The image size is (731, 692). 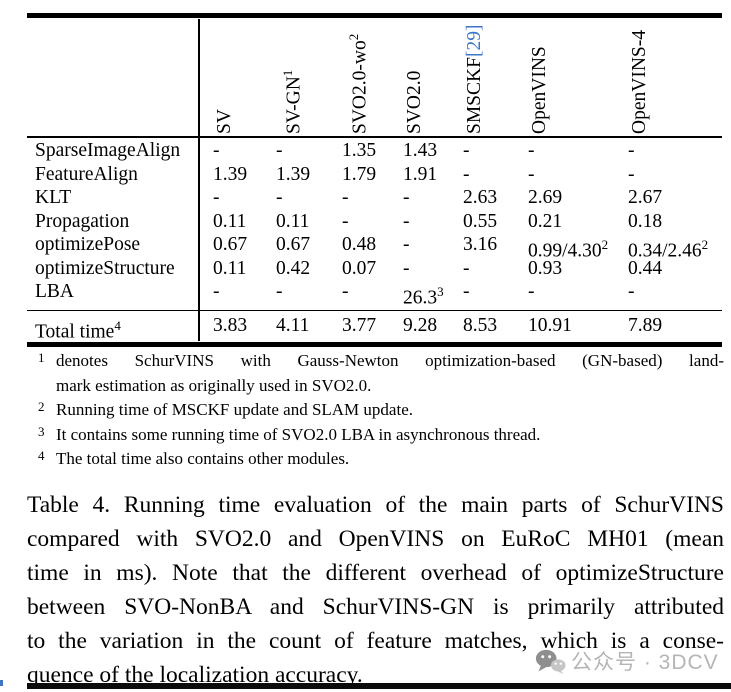 What do you see at coordinates (668, 249) in the screenshot?
I see `table-cell: 0.34/2.462` at bounding box center [668, 249].